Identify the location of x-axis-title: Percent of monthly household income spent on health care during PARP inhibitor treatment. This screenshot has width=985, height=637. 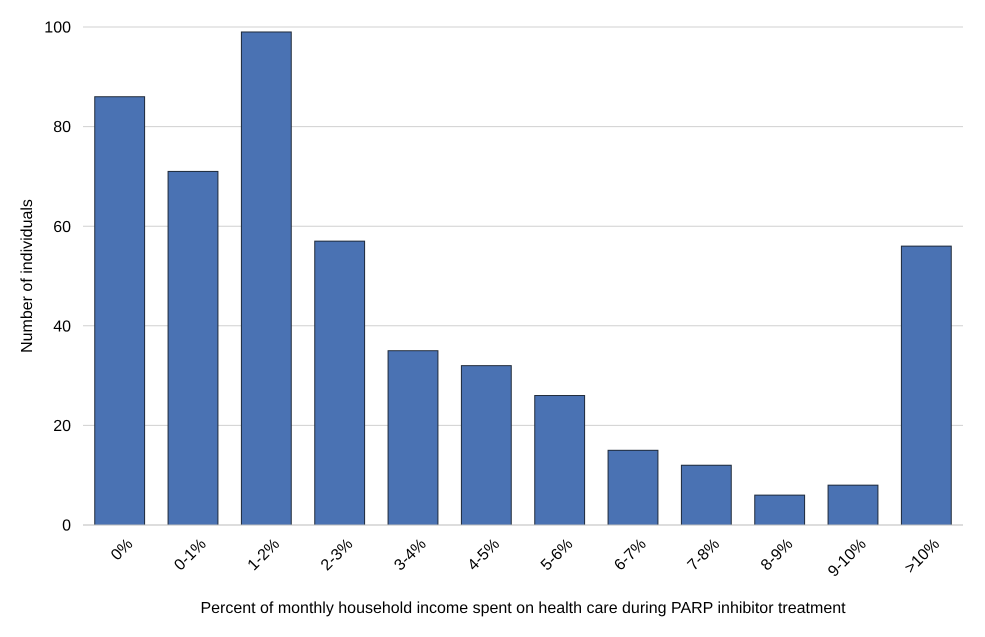
(523, 608).